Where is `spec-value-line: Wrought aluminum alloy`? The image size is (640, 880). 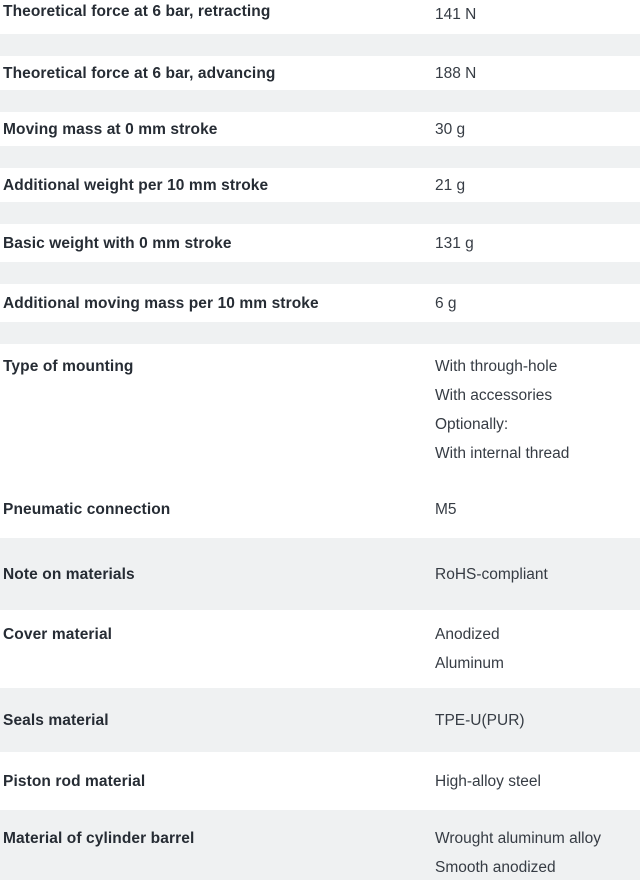
spec-value-line: Wrought aluminum alloy is located at coordinates (518, 838).